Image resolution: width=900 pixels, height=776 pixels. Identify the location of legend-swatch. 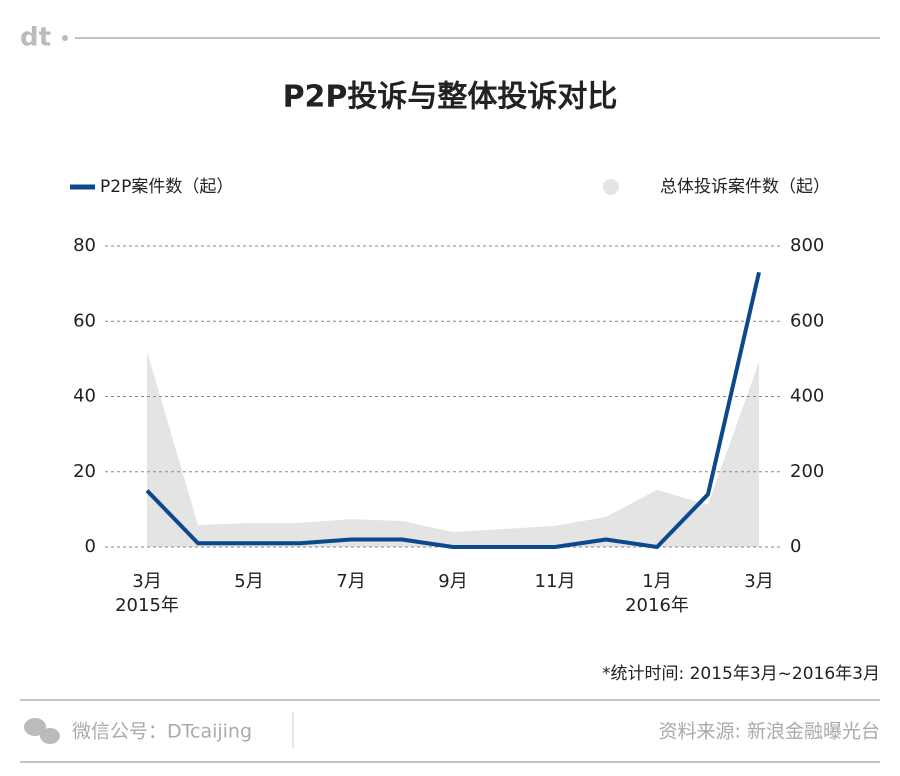
(611, 187).